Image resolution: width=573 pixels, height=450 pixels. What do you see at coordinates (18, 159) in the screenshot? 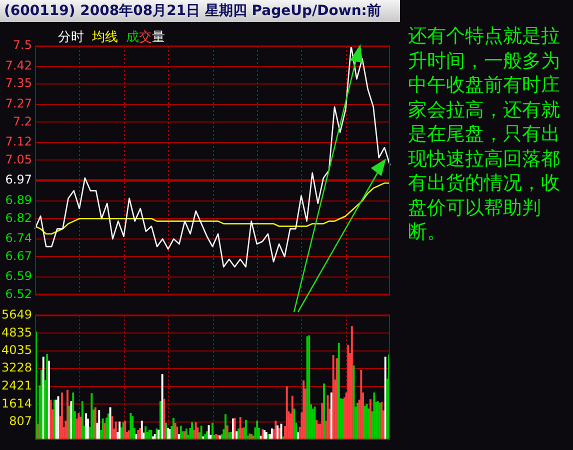
I see `y-tick-label: 7.05` at bounding box center [18, 159].